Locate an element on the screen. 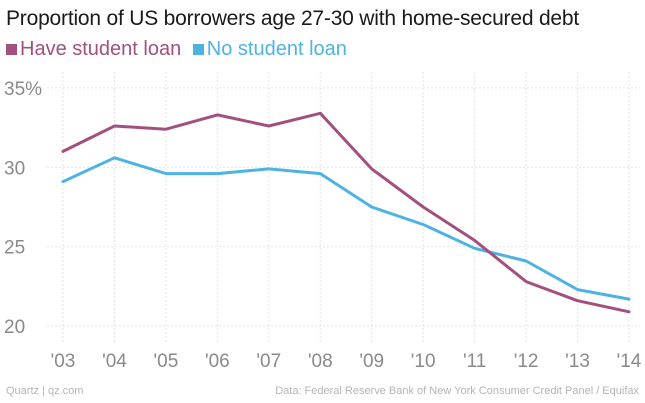 The height and width of the screenshot is (403, 645). x-tick-label: '10 is located at coordinates (423, 361).